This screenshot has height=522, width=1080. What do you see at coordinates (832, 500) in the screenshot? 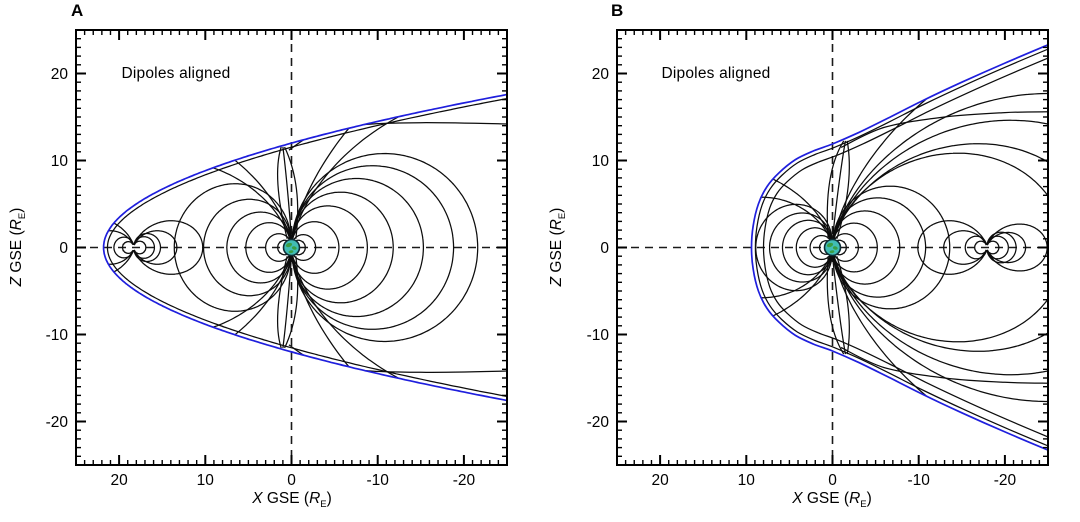
I see `x-axis-label: X GSE (RE)` at bounding box center [832, 500].